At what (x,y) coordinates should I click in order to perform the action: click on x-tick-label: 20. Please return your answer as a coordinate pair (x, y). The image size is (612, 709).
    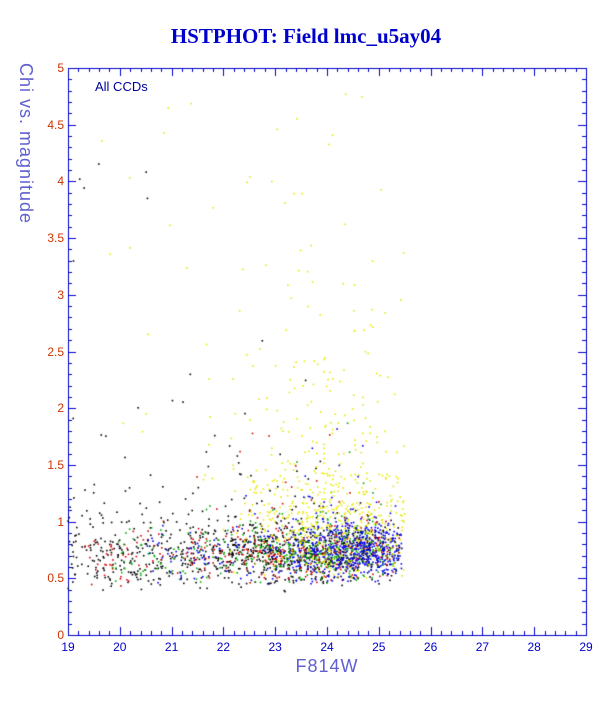
    Looking at the image, I should click on (120, 647).